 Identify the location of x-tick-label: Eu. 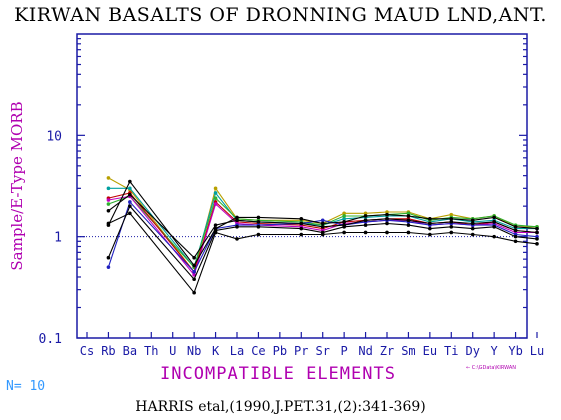
(430, 351).